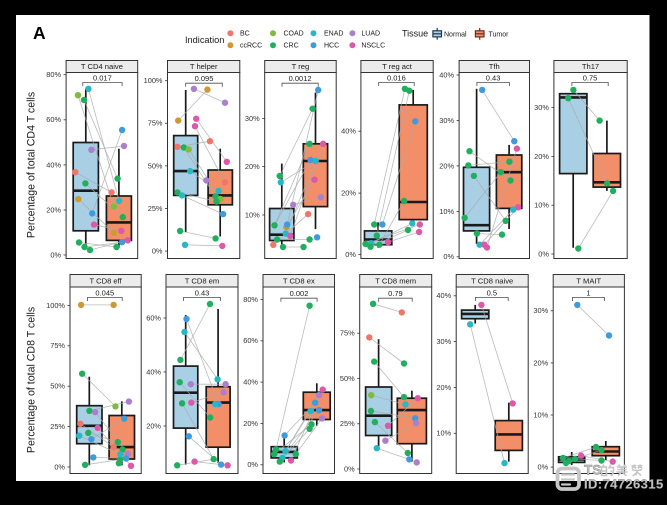  Describe the element at coordinates (494, 66) in the screenshot. I see `svg-text: Tfh` at that location.